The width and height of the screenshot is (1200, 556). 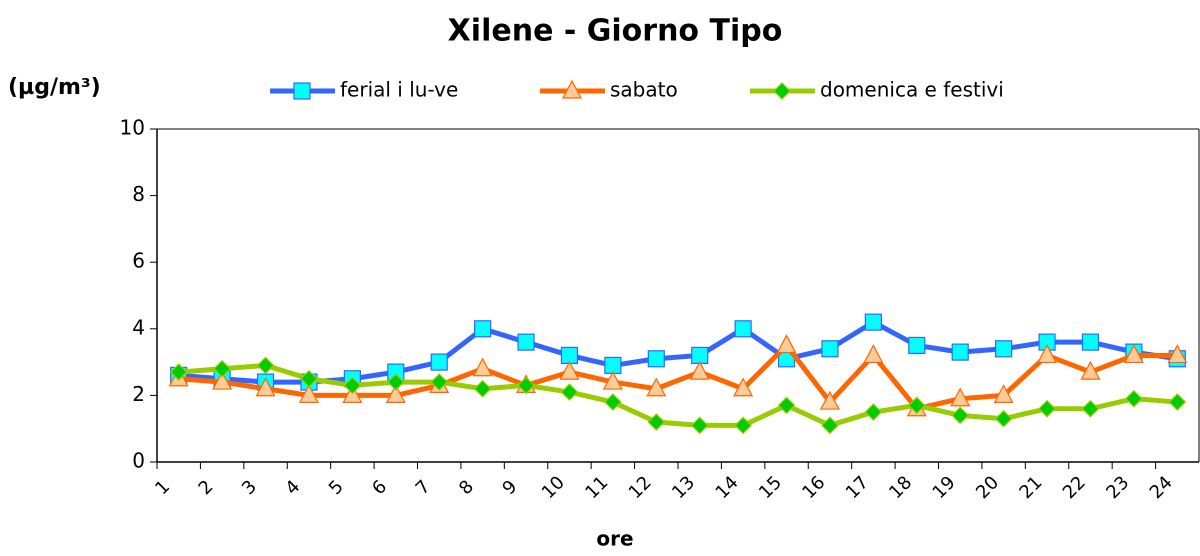 I want to click on x-tick-label: 21, so click(x=1030, y=487).